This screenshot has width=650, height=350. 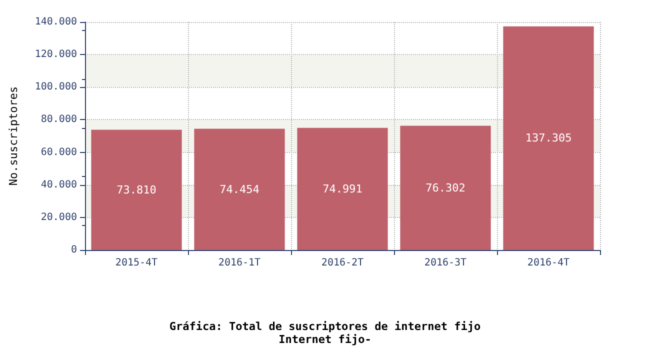 I want to click on data-label: 73.810, so click(x=136, y=189).